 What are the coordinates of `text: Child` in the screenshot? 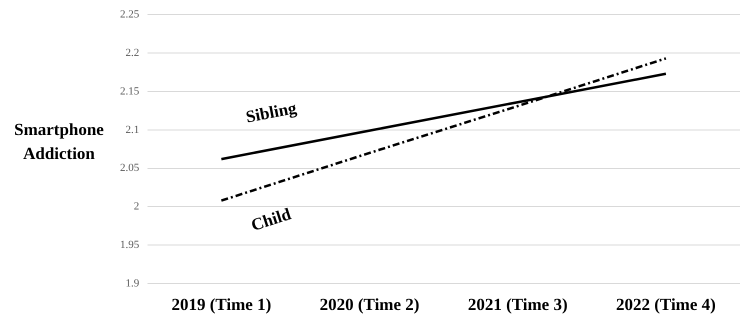 It's located at (271, 219).